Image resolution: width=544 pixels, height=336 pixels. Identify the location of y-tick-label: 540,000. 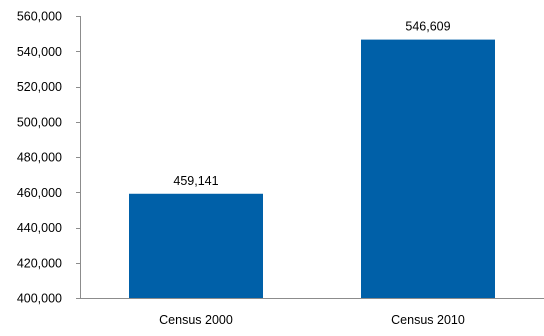
(39, 52).